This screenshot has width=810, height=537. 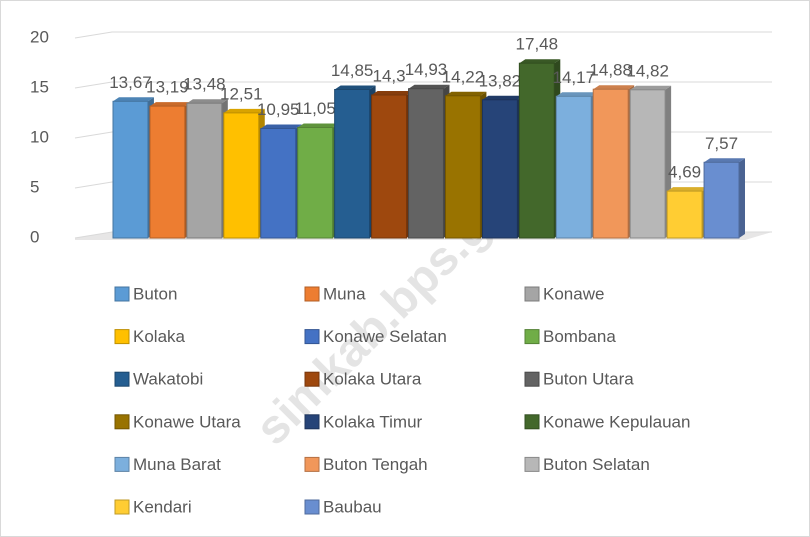 I want to click on data-label: 13,48, so click(x=204, y=84).